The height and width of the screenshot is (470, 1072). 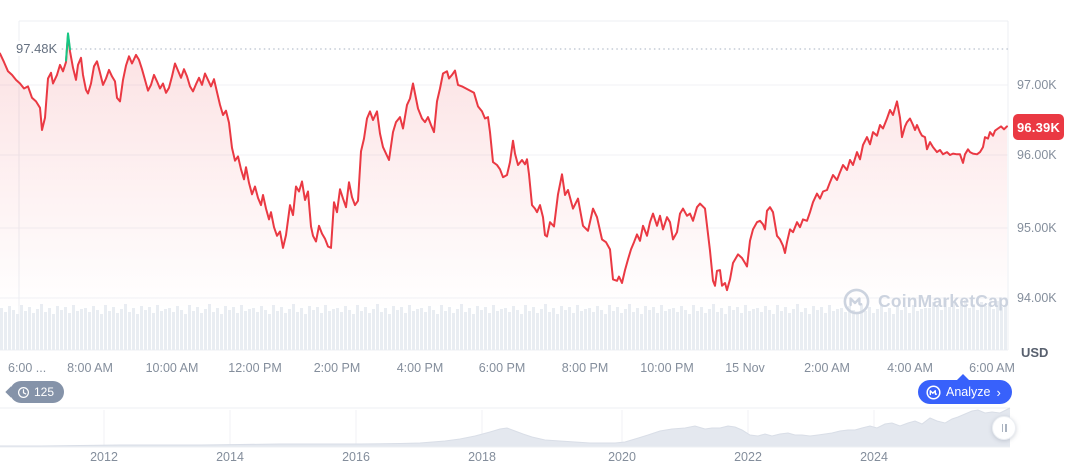 I want to click on time-axis-label: 6:00 PM, so click(x=502, y=368).